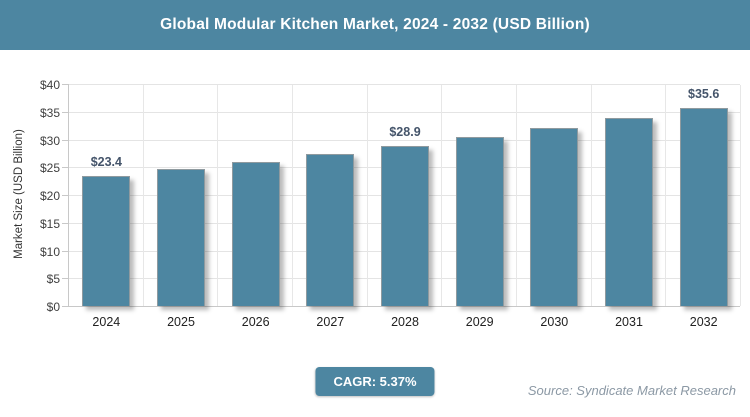 This screenshot has height=417, width=750. I want to click on x-axis-label: 2028, so click(405, 322).